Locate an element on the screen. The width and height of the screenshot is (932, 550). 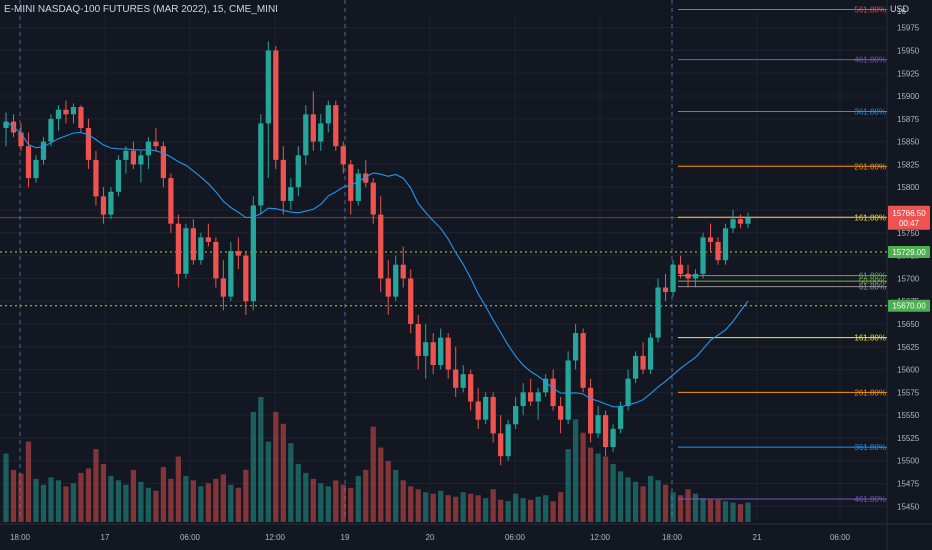
fib-level-label: 361.80% is located at coordinates (870, 112).